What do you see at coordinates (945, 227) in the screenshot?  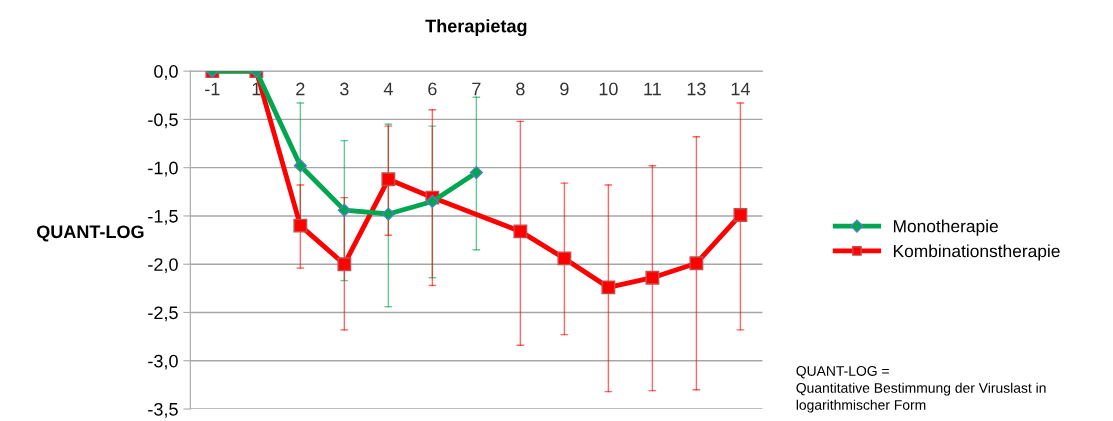 I see `legend-label: Monotherapie` at bounding box center [945, 227].